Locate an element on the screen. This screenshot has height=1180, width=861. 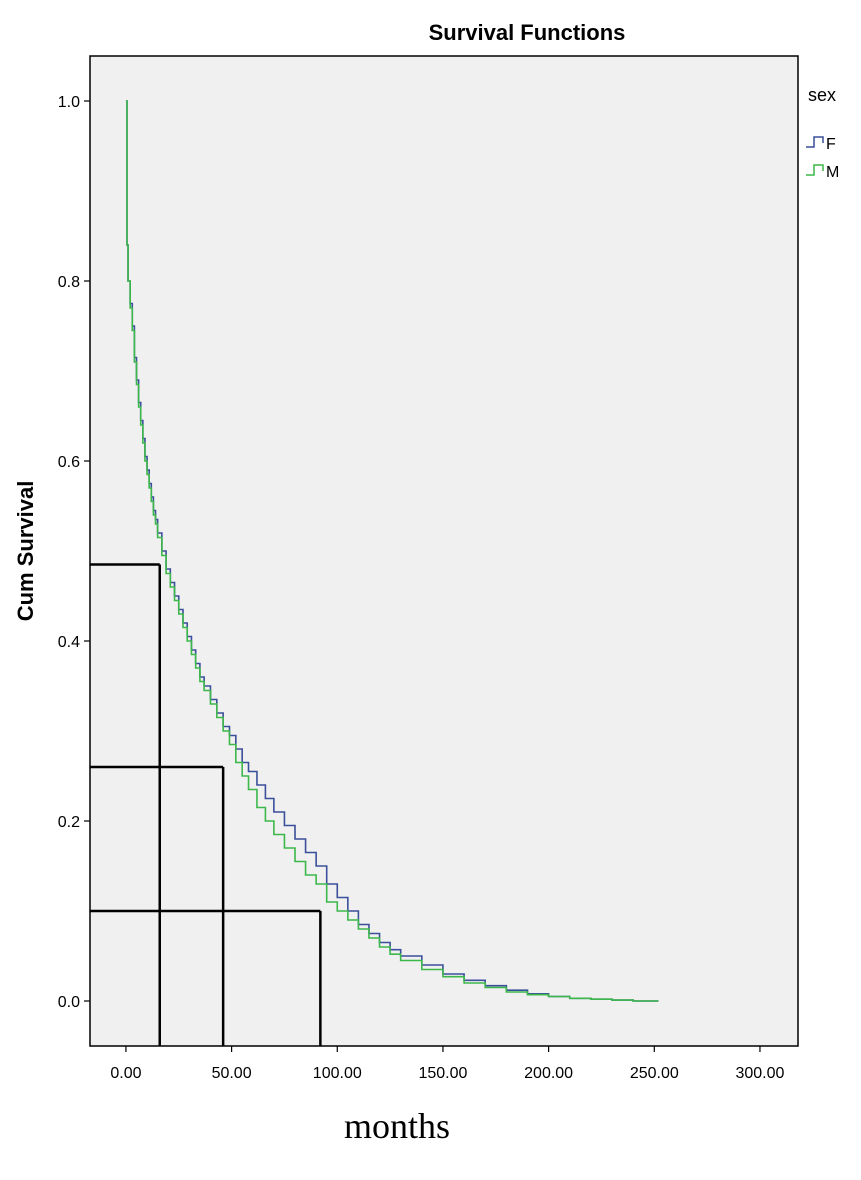
x-tick-label: 300.00 is located at coordinates (759, 1073).